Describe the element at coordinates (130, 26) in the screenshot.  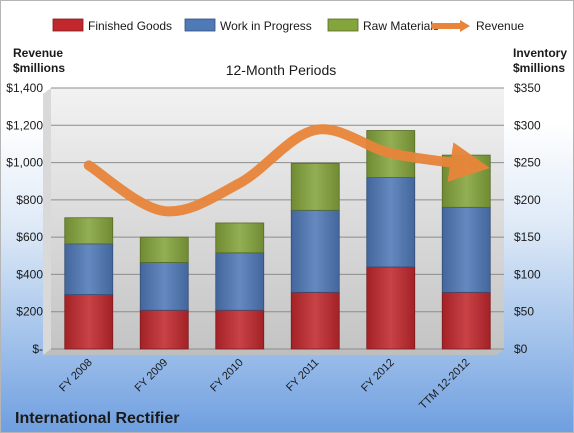
I see `legend-label-finished-goods: Finished Goods` at that location.